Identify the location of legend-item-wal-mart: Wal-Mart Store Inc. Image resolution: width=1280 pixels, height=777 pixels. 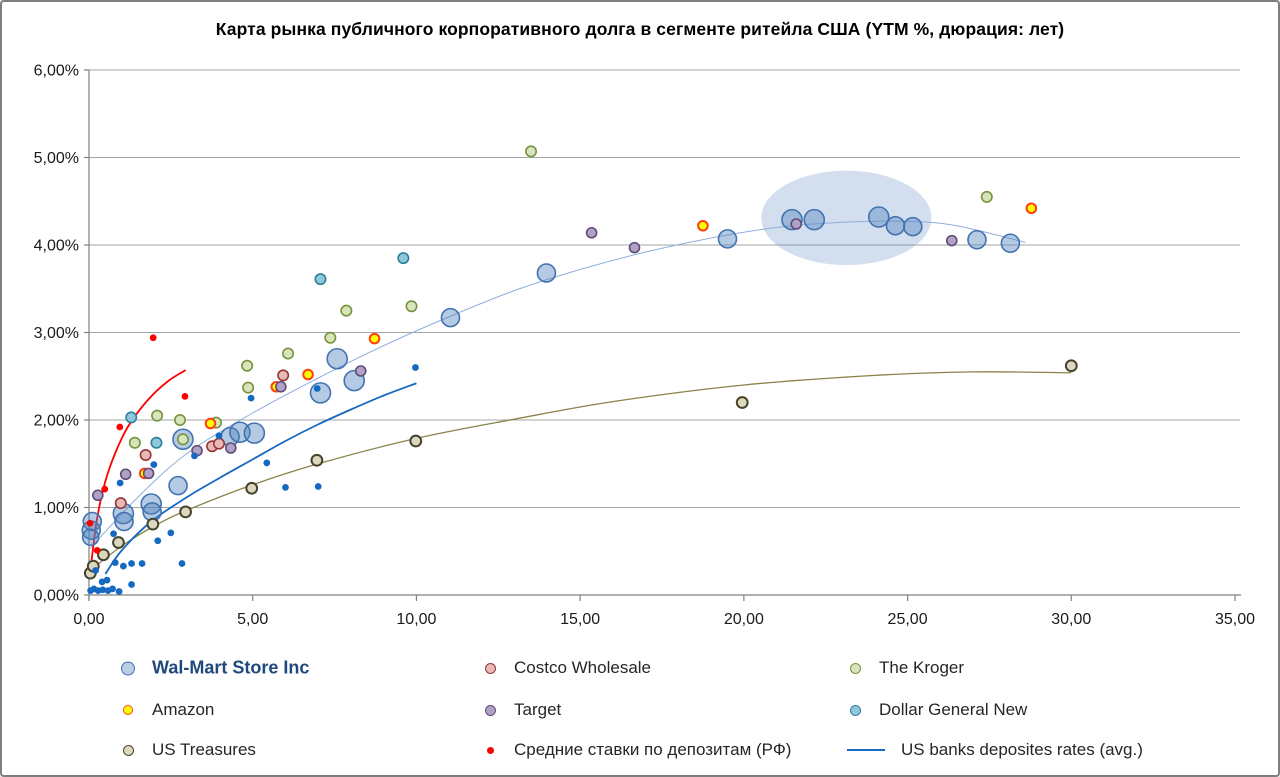
(214, 668).